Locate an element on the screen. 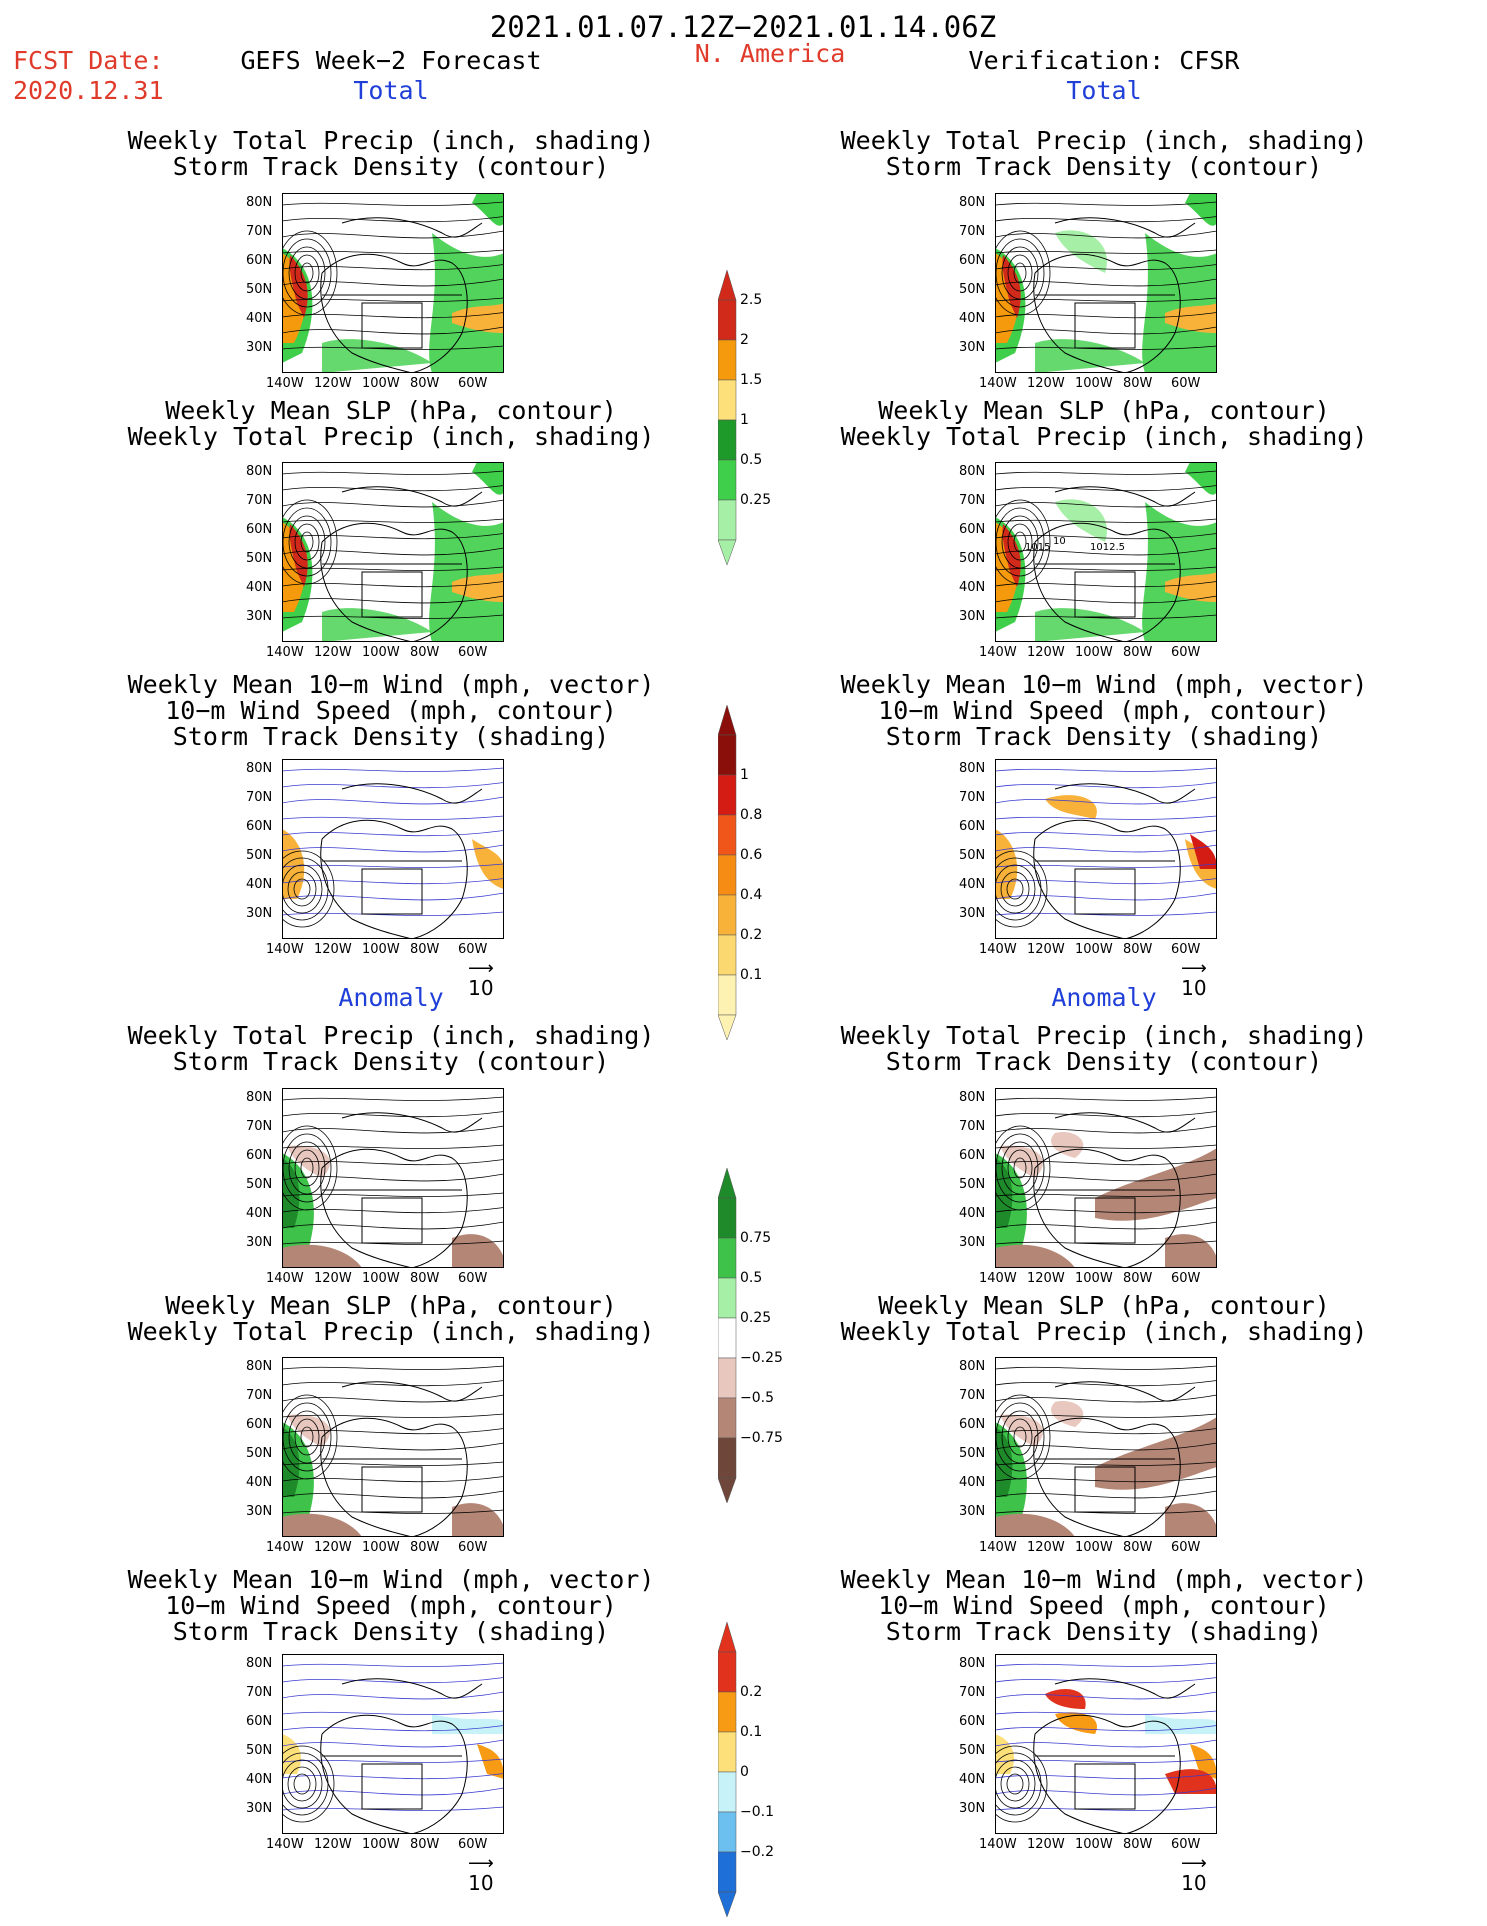 The height and width of the screenshot is (1926, 1487). verification-map-panel is located at coordinates (1106, 1178).